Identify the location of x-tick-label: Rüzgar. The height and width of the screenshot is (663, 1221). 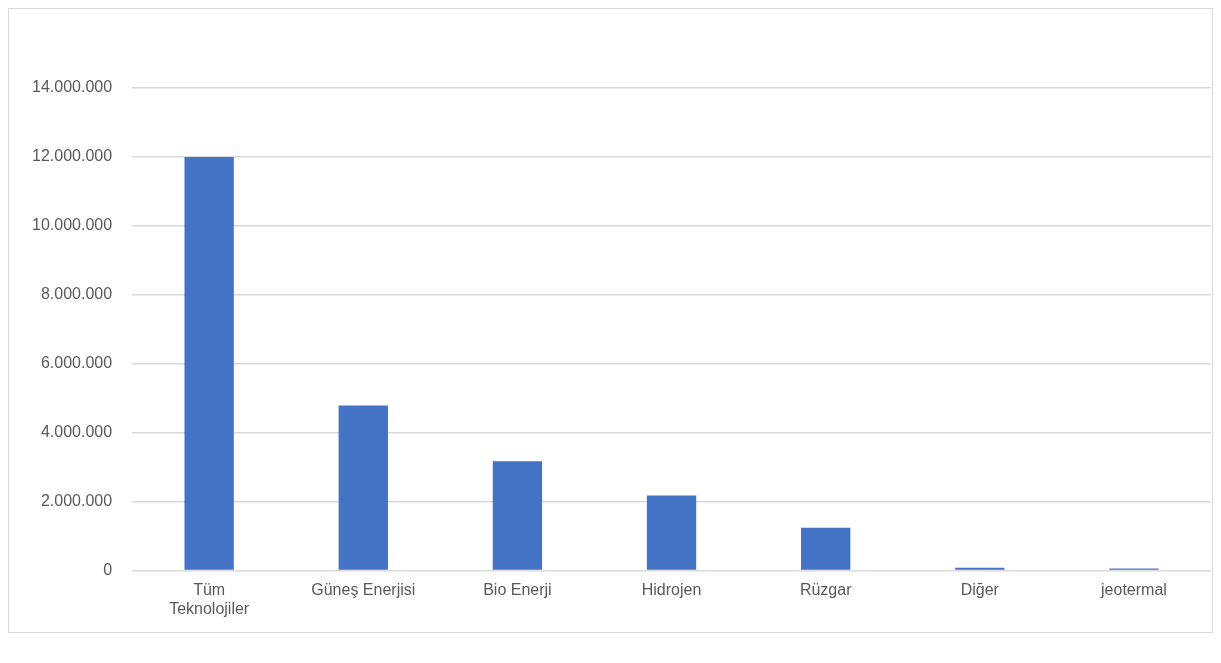
(826, 589).